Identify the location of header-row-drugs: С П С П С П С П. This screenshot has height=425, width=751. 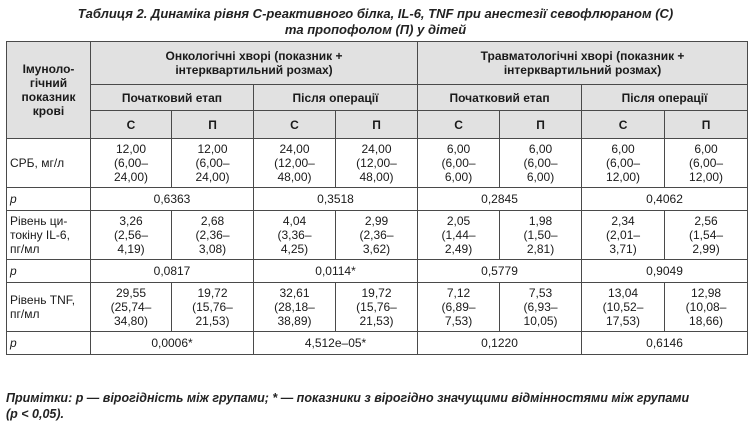
(378, 124).